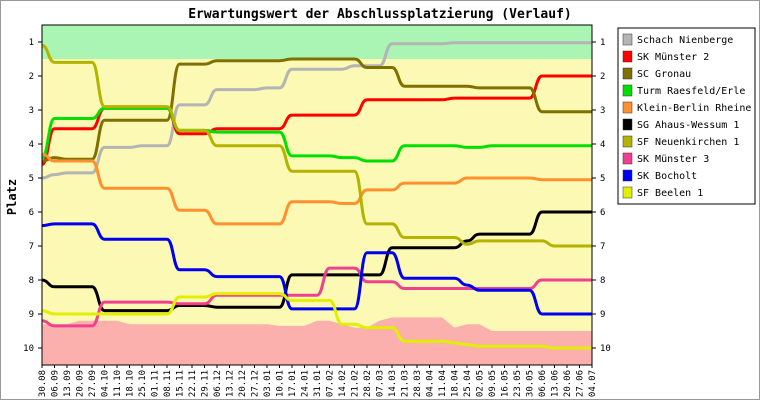  What do you see at coordinates (68, 383) in the screenshot?
I see `x-tick-label: 13.09` at bounding box center [68, 383].